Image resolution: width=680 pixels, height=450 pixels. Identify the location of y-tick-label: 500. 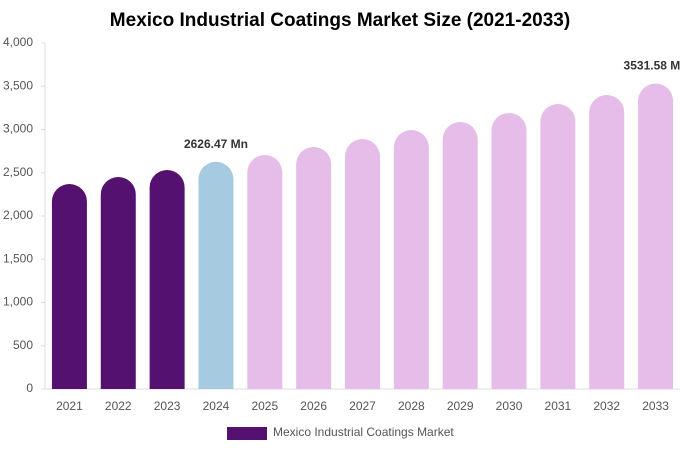
(23, 345).